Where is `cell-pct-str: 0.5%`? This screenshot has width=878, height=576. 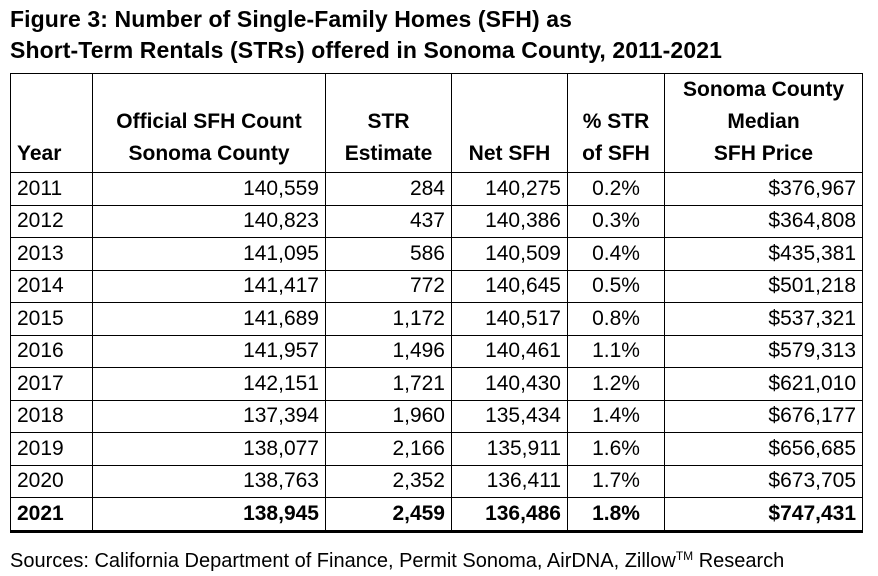 cell-pct-str: 0.5% is located at coordinates (616, 286).